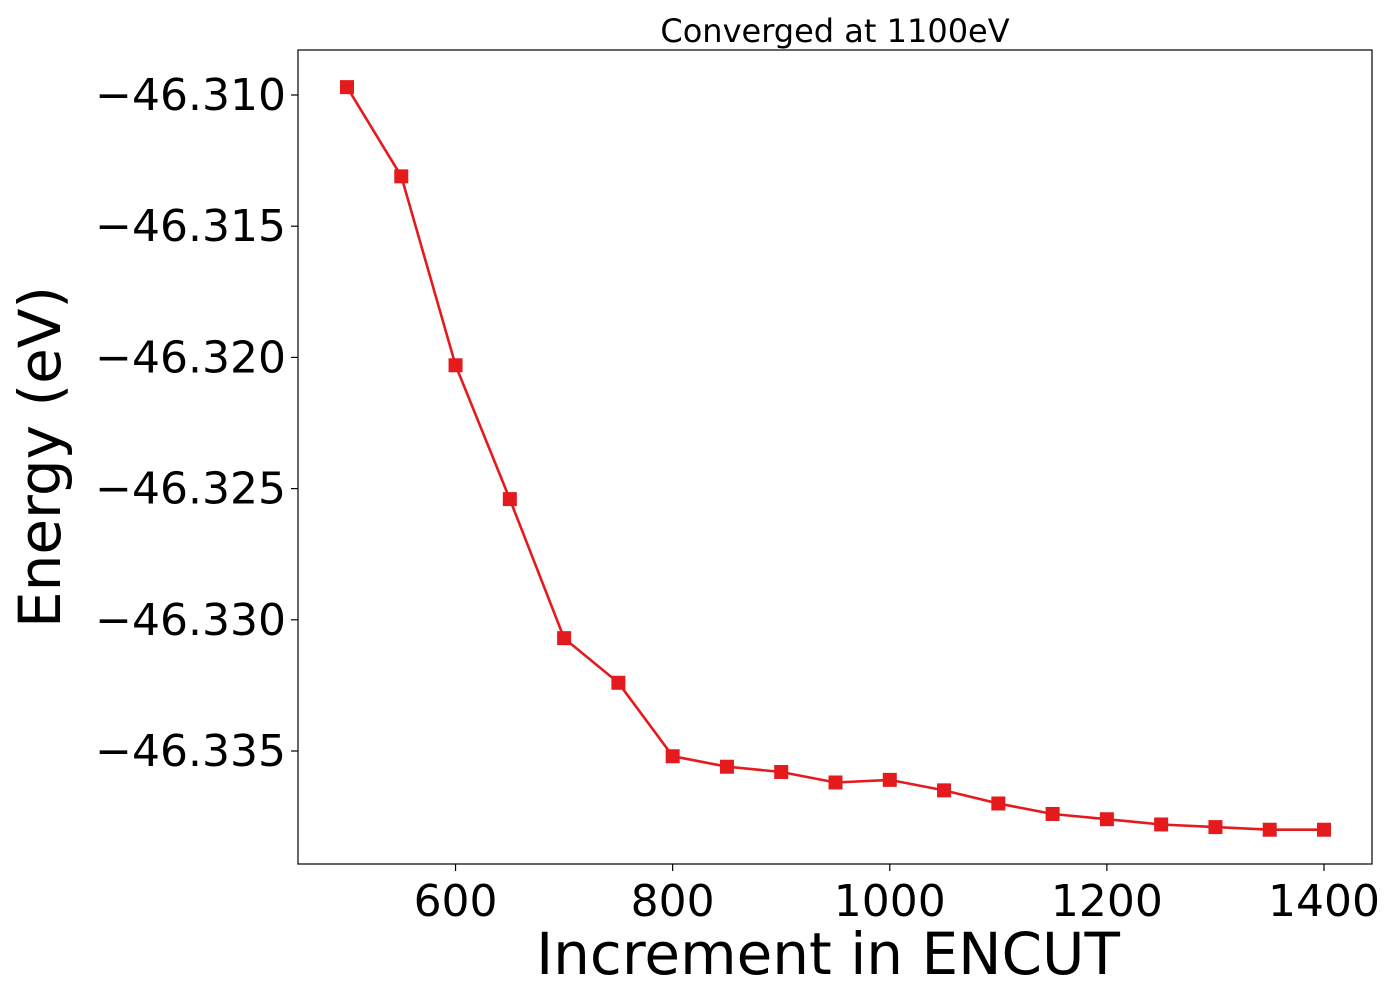  Describe the element at coordinates (190, 751) in the screenshot. I see `y-tick-label: −46.335` at that location.